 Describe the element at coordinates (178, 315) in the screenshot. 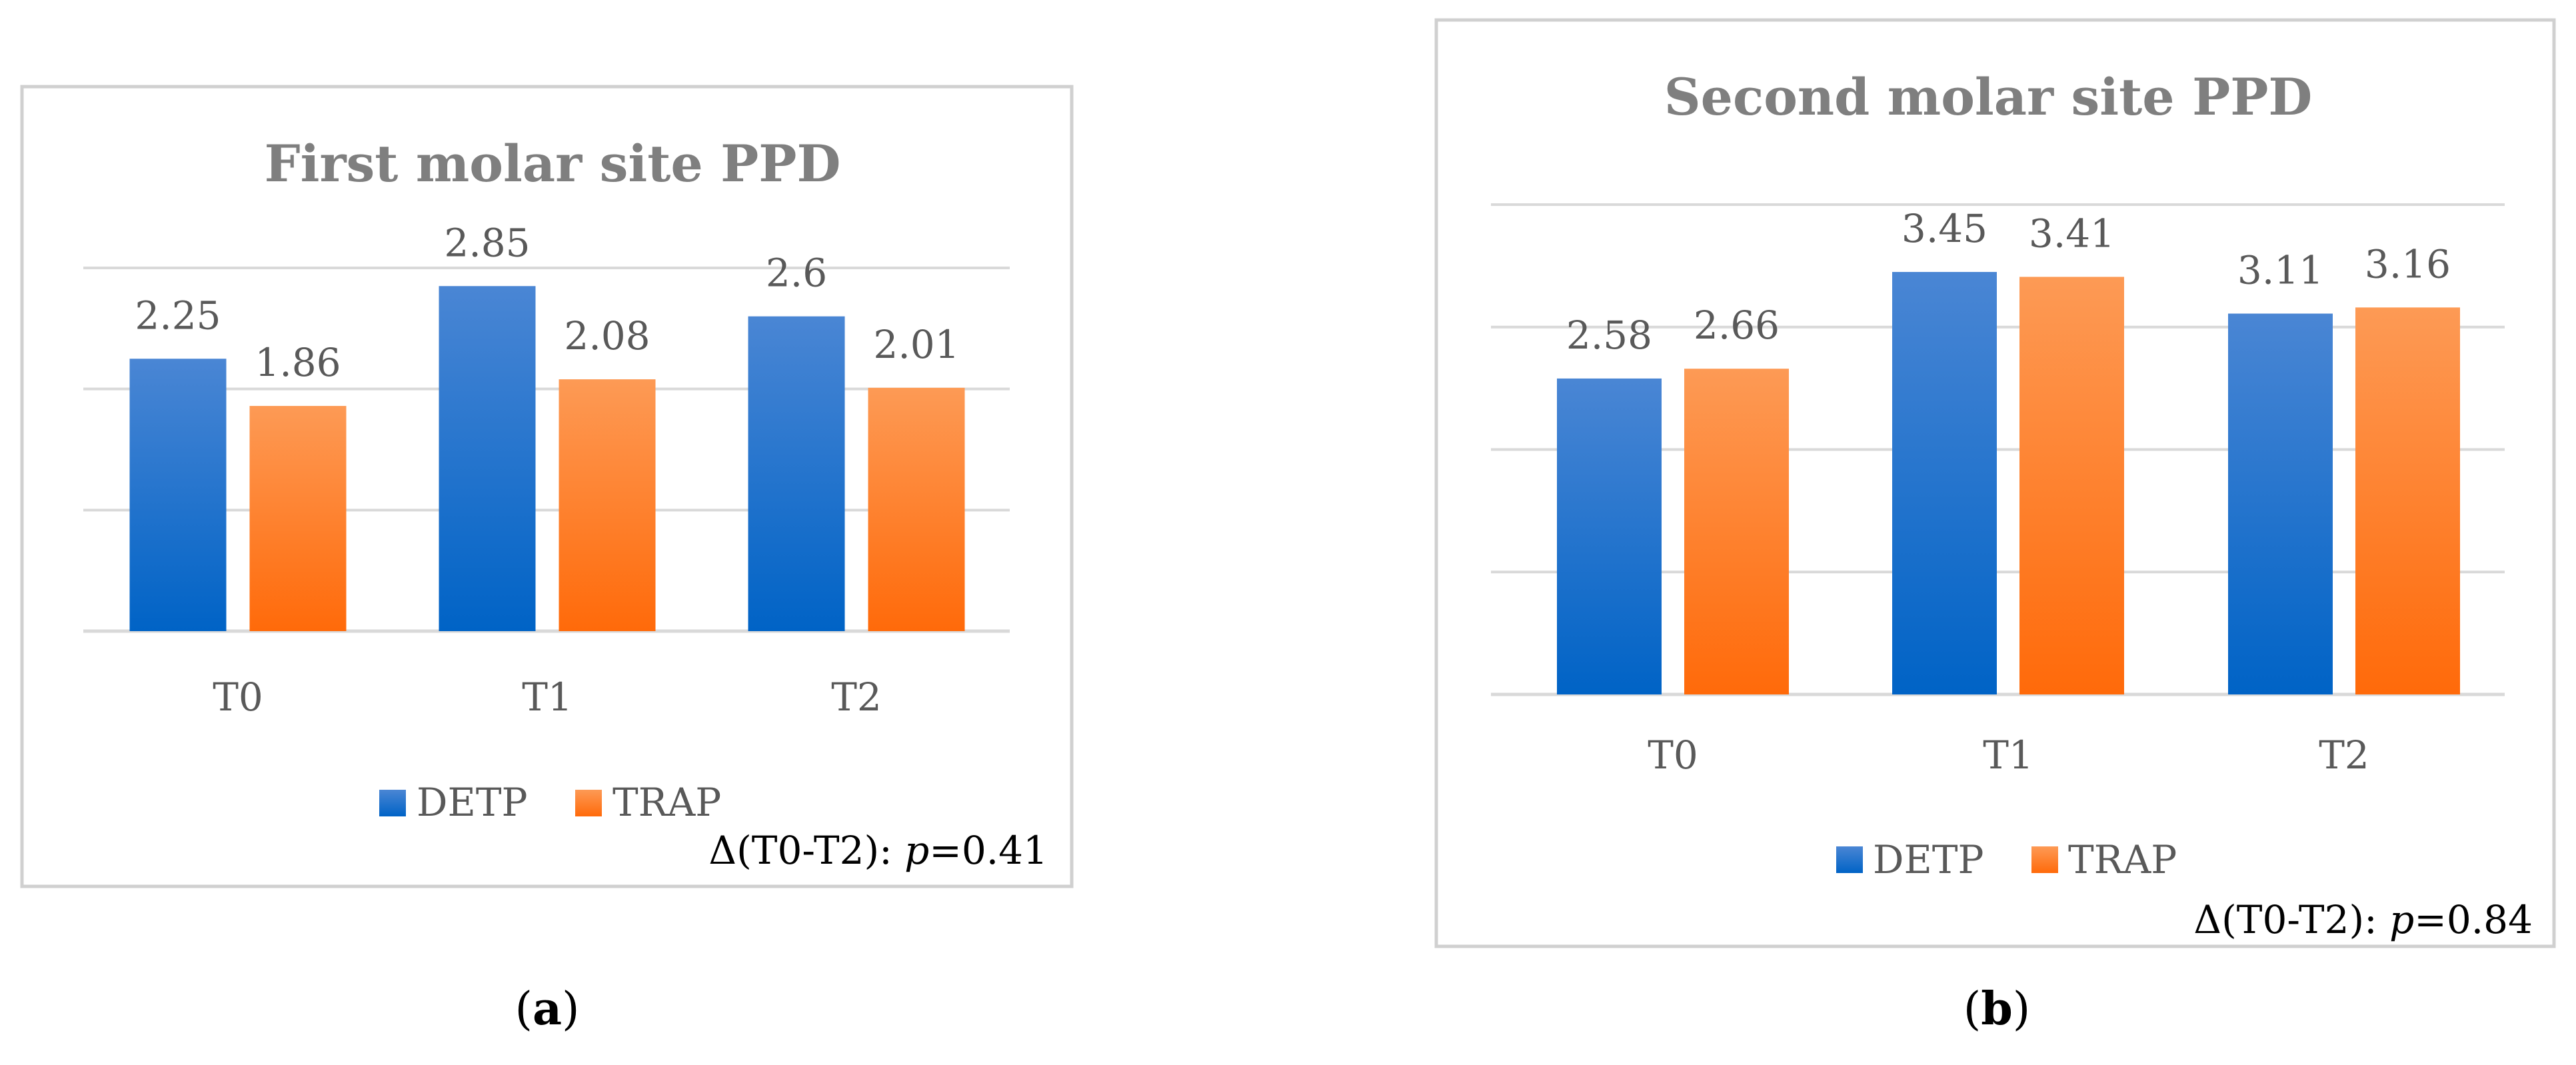

I see `data-label-detp-t0: 2.25` at that location.